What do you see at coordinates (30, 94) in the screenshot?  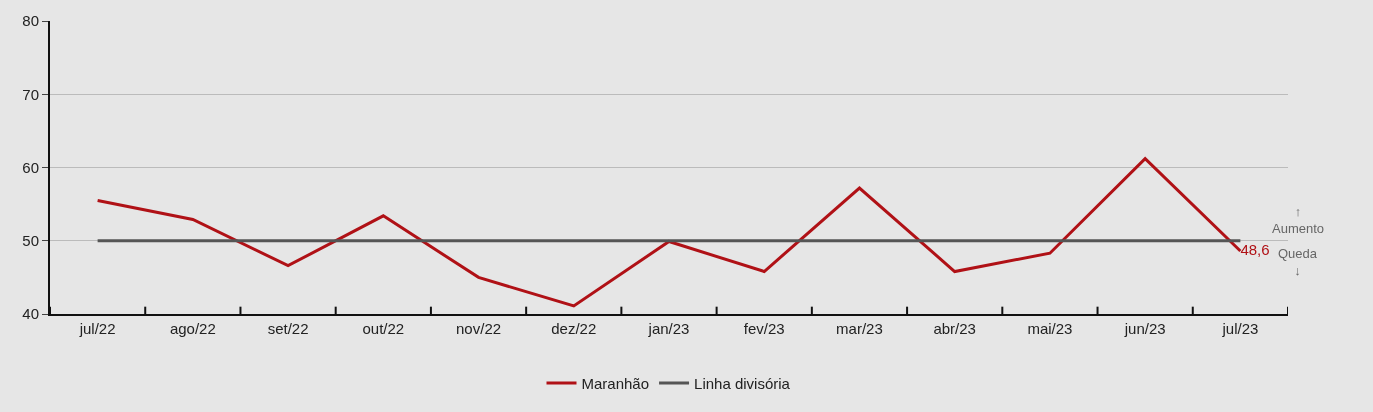 I see `y-tick-label: 70` at bounding box center [30, 94].